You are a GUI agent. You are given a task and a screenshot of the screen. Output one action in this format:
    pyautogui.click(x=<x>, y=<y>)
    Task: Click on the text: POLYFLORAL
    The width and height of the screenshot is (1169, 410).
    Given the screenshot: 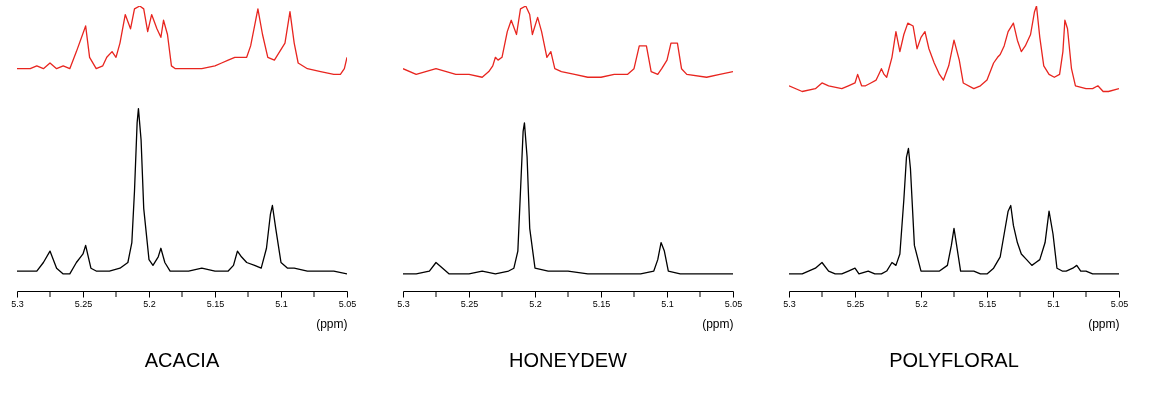 What is the action you would take?
    pyautogui.click(x=954, y=360)
    